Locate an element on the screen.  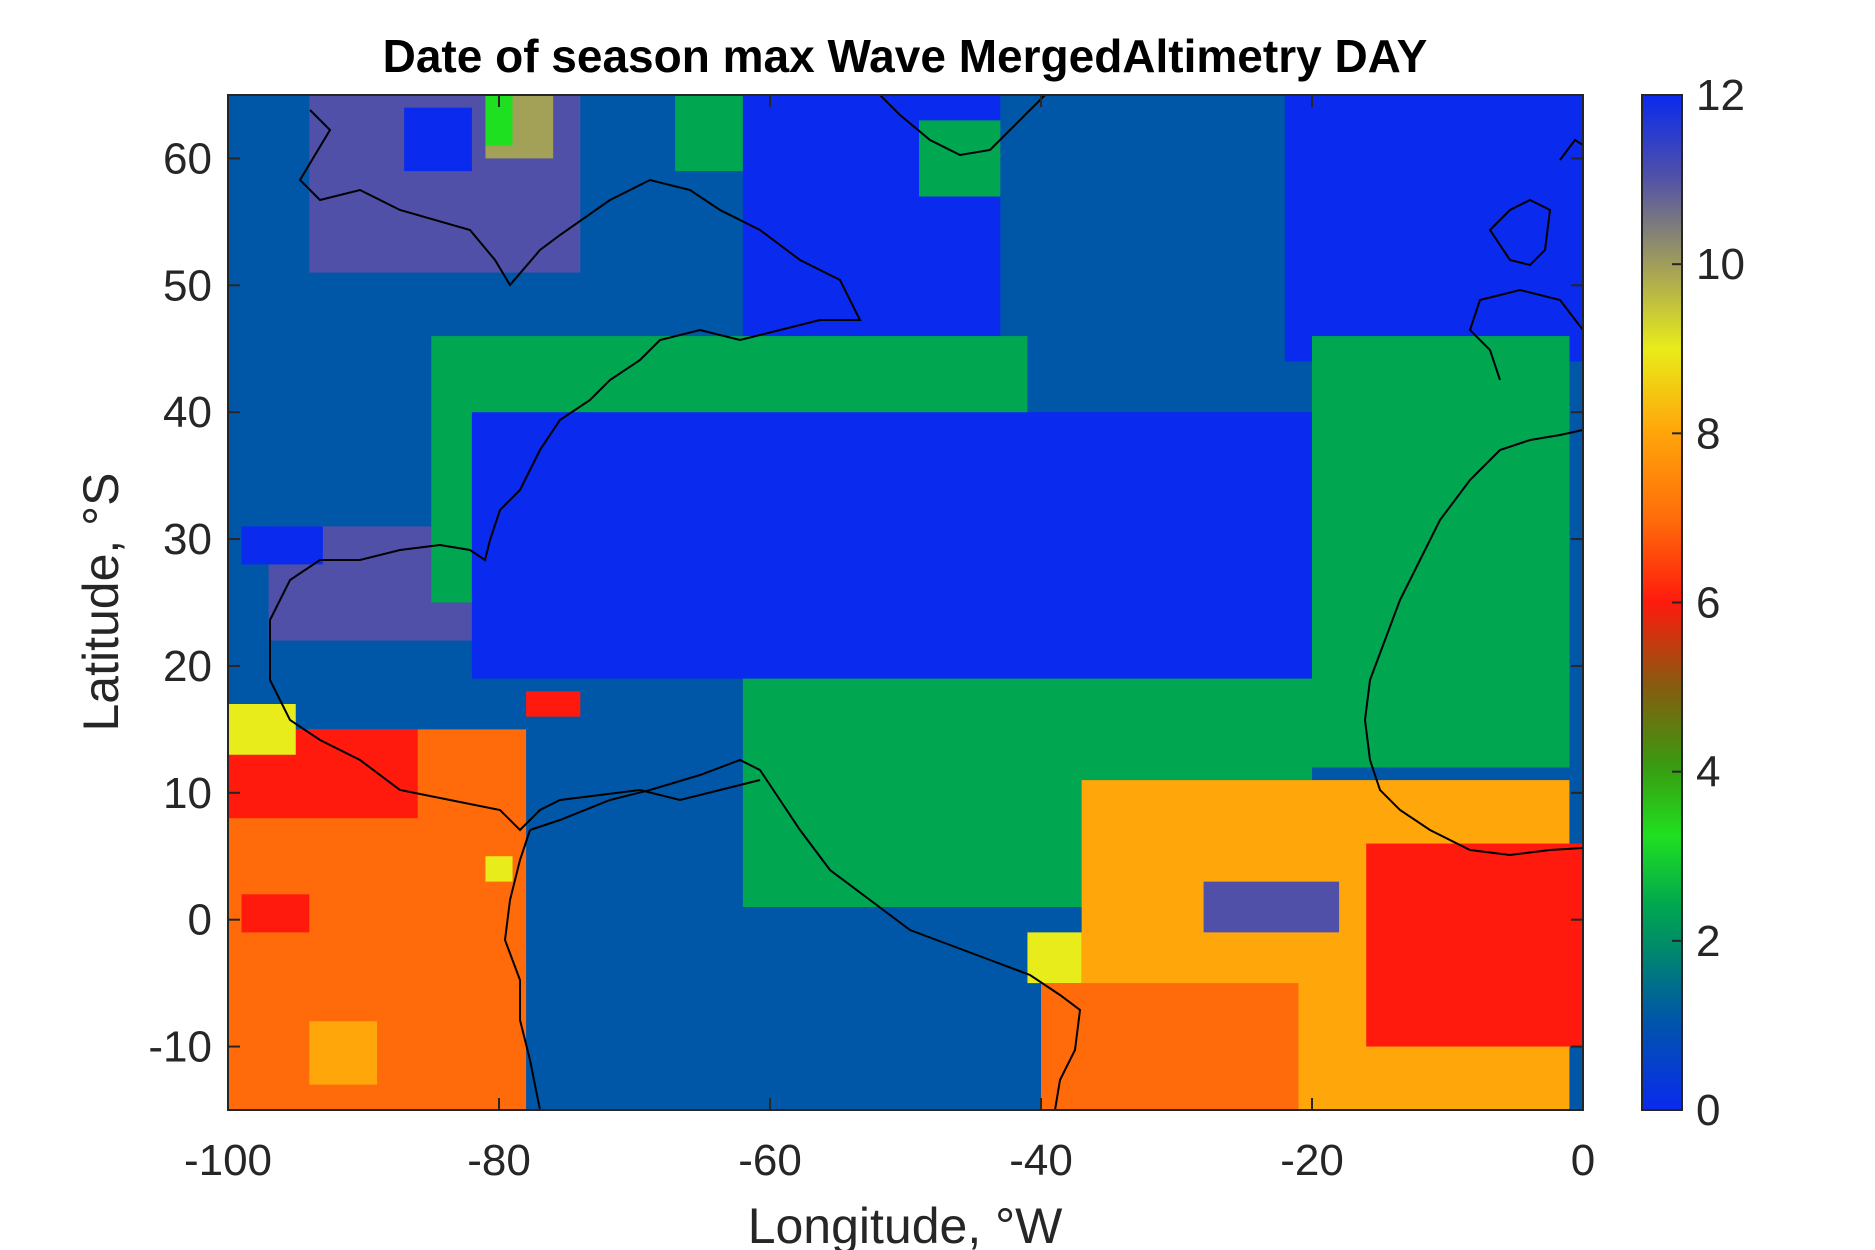
colorbar-ticks: 0 2 4 6 8 10 12 is located at coordinates (1708, 603).